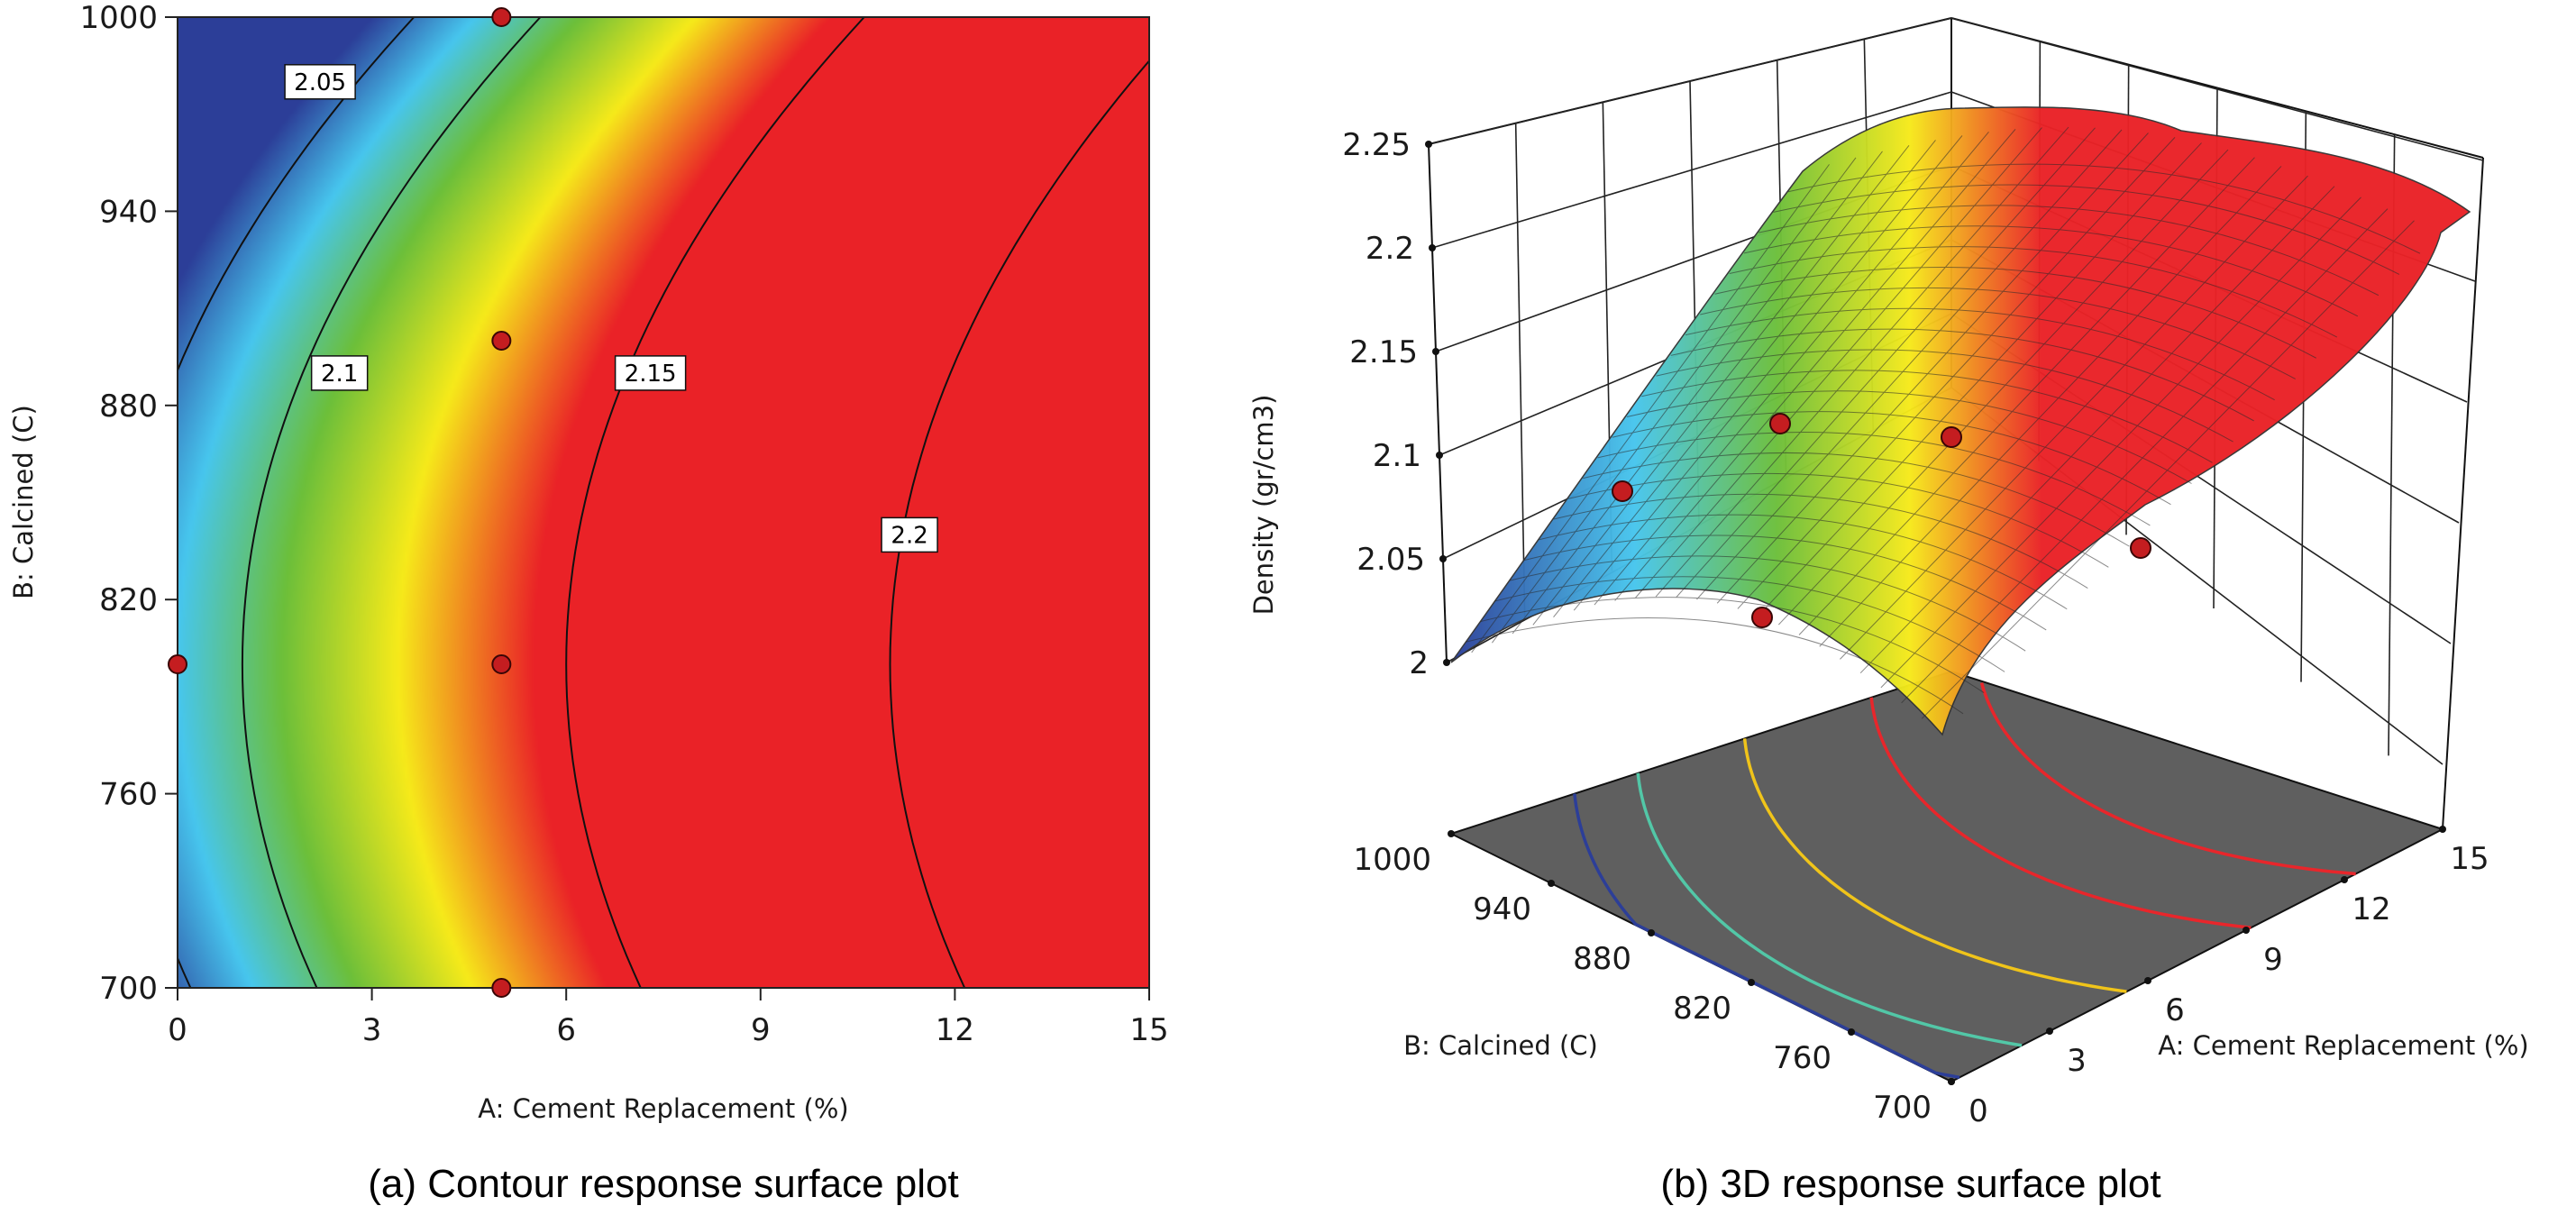 This screenshot has height=1215, width=2576. What do you see at coordinates (1263, 505) in the screenshot?
I see `surface-z-axis-title: Density (gr/cm3)` at bounding box center [1263, 505].